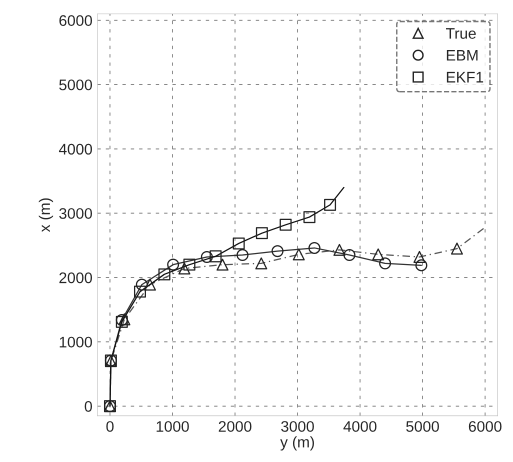 This screenshot has width=513, height=462. I want to click on y-tick-label: 2000, so click(75, 278).